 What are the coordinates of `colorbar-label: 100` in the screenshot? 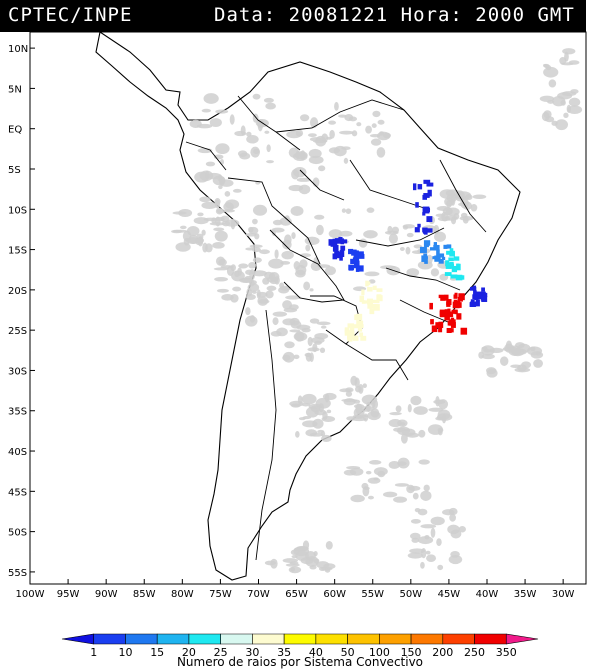 It's located at (379, 652).